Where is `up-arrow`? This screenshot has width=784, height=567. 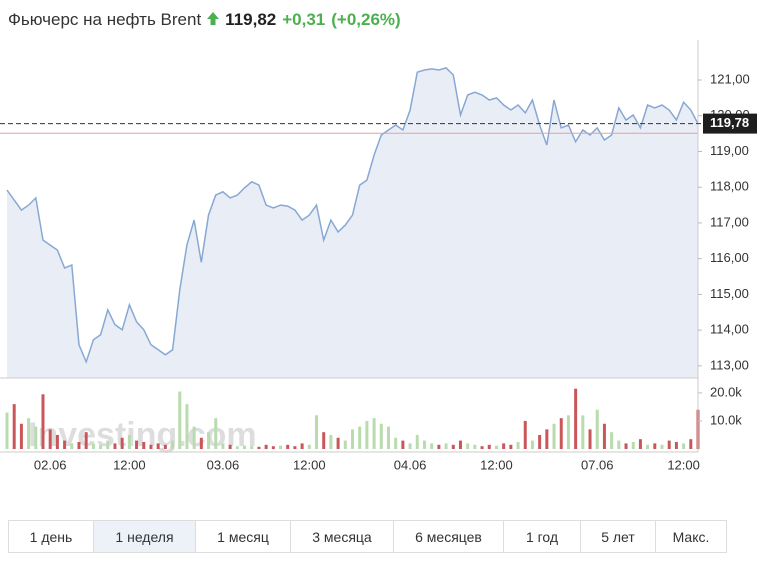 up-arrow is located at coordinates (213, 18).